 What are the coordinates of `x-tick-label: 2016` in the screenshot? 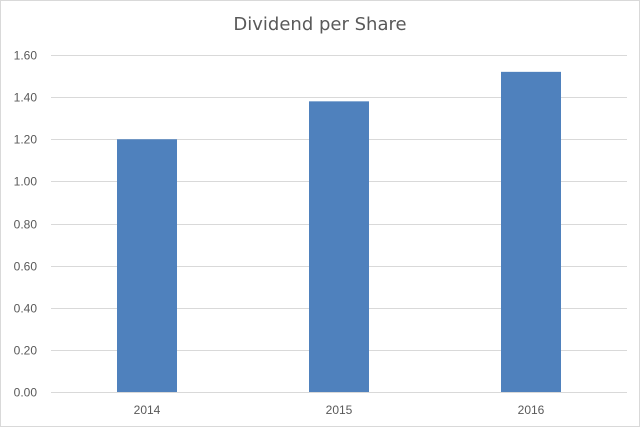 It's located at (531, 410).